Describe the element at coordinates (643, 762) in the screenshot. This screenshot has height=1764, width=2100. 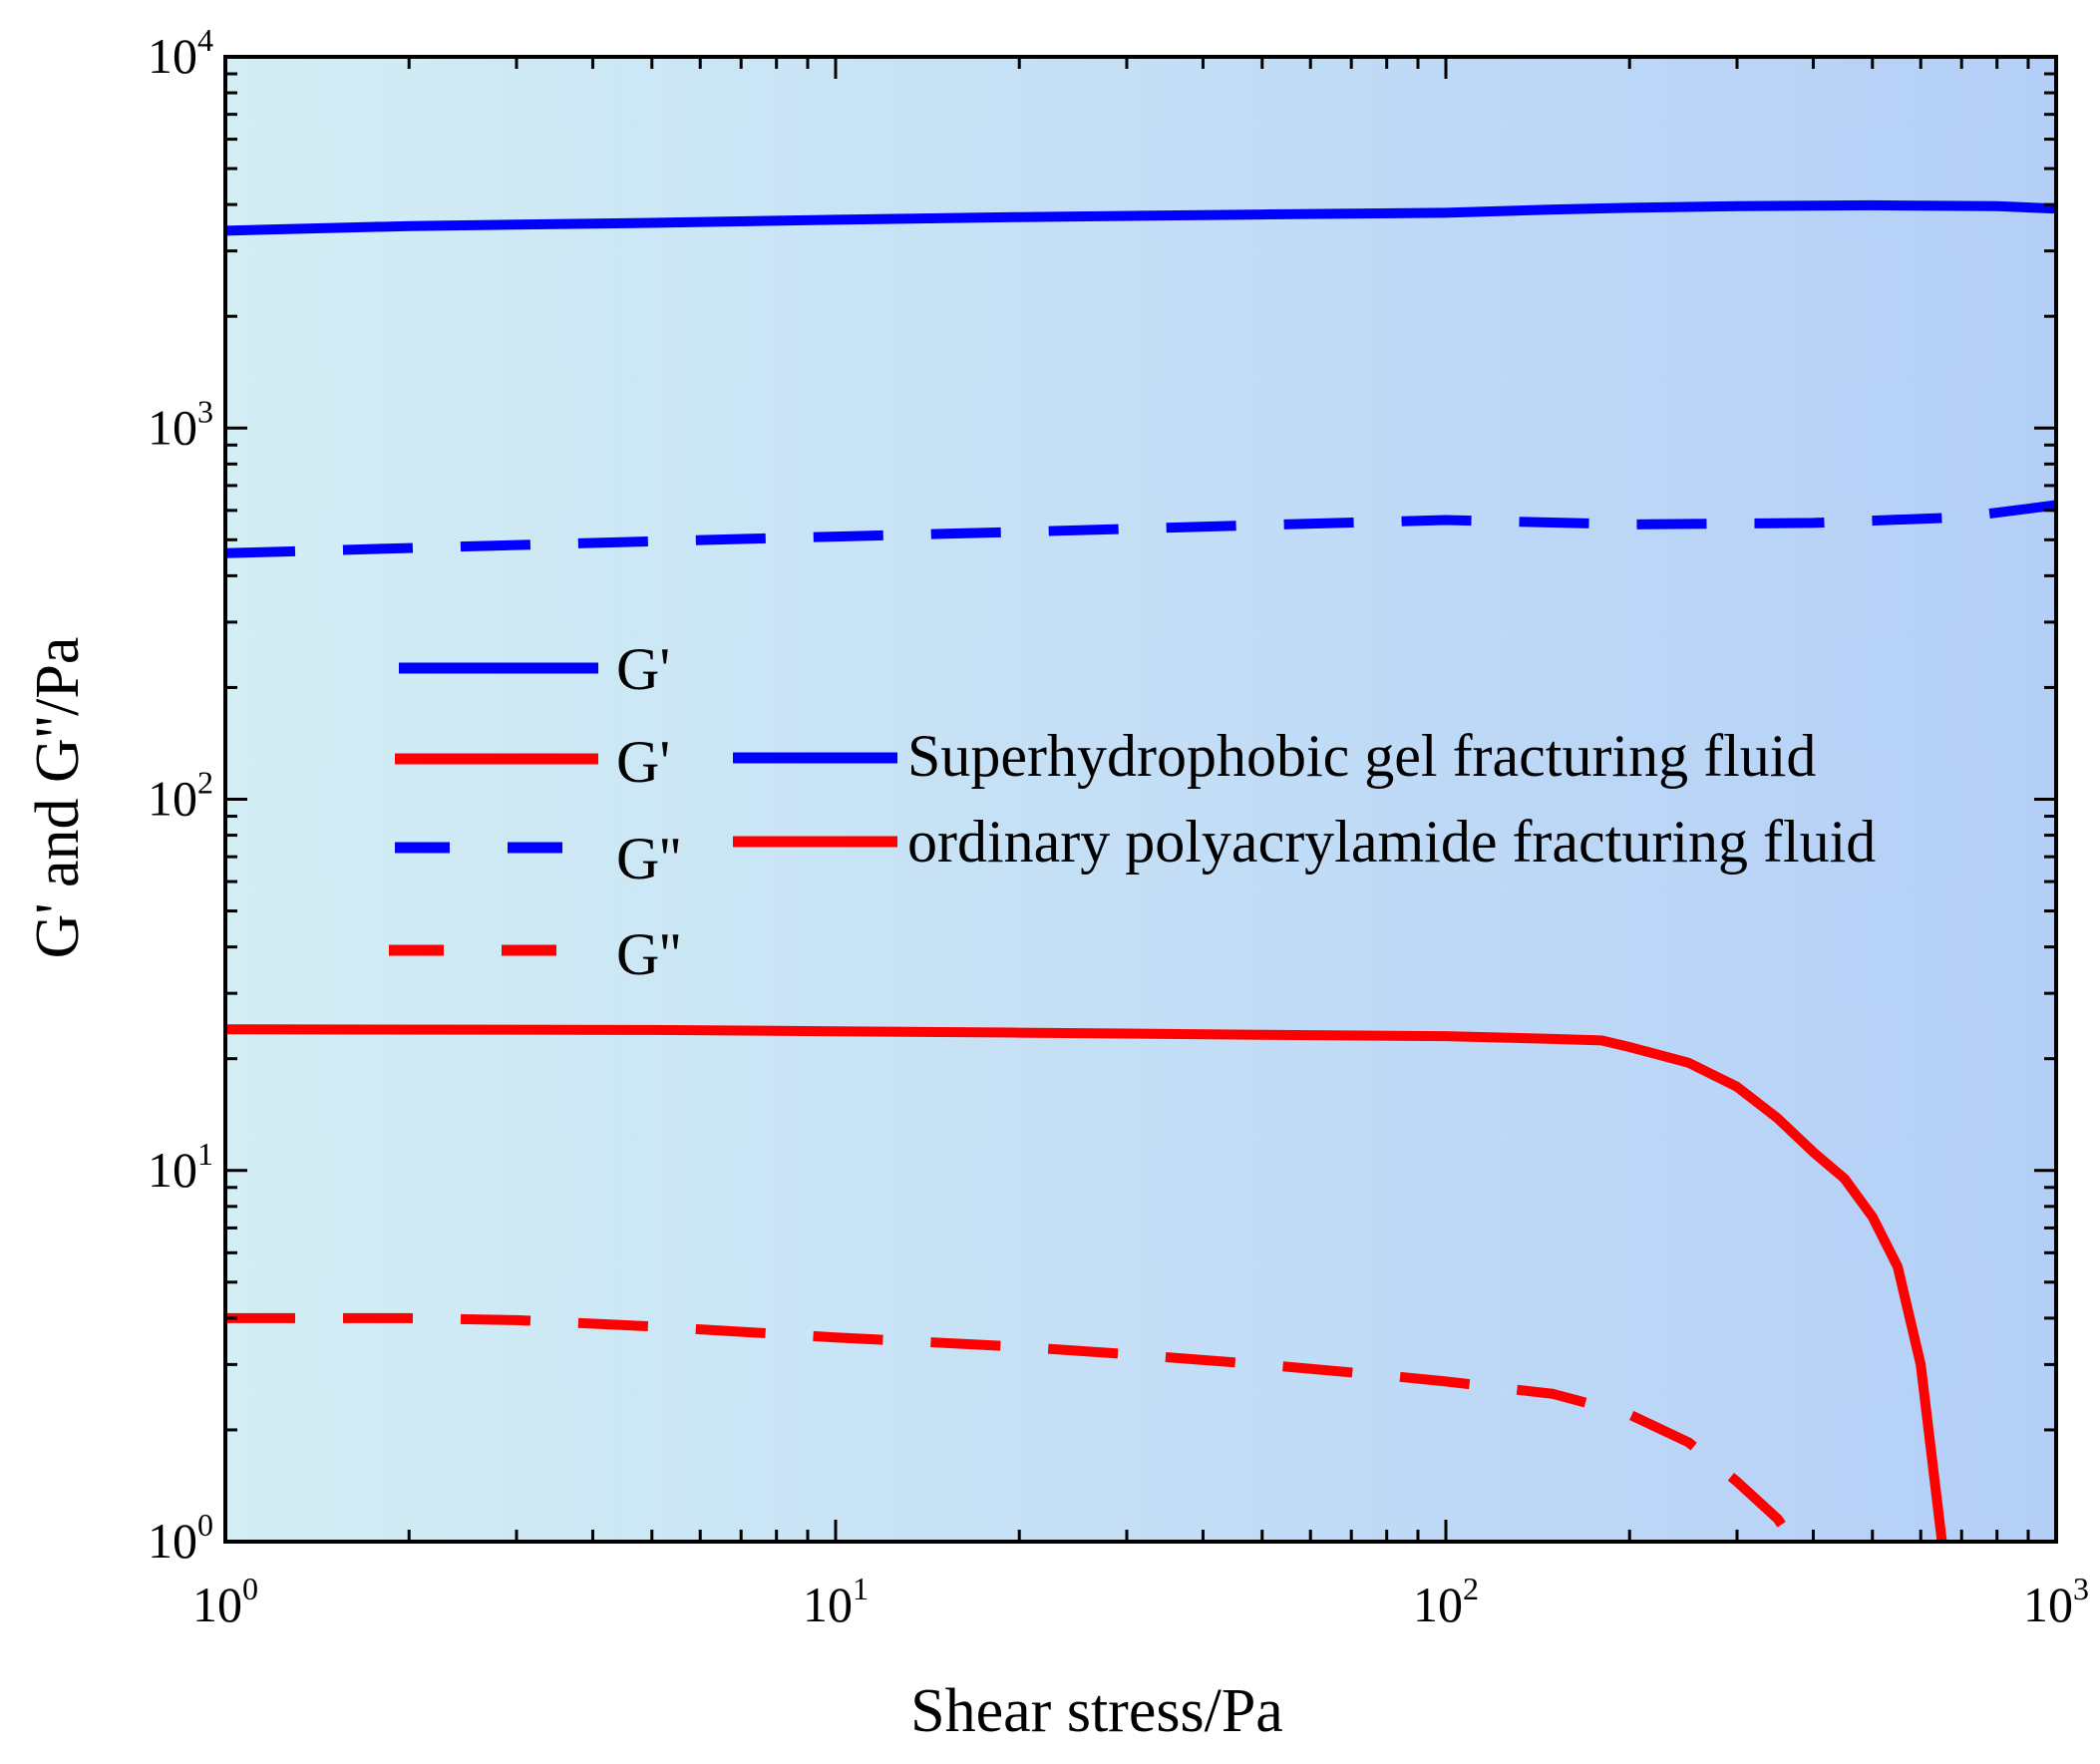
I see `legend-label-g-prime-red: G'` at that location.